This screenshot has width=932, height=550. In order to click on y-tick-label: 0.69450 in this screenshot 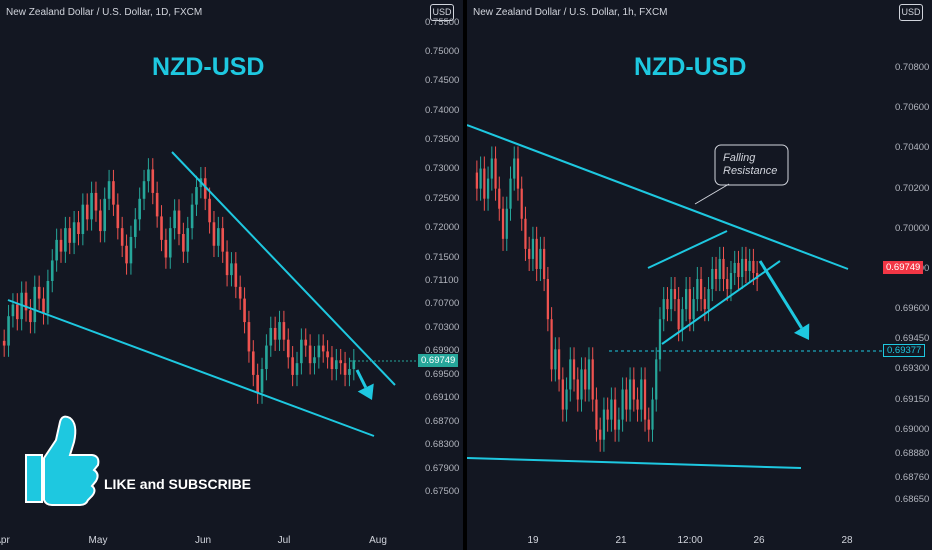, I will do `click(912, 339)`.